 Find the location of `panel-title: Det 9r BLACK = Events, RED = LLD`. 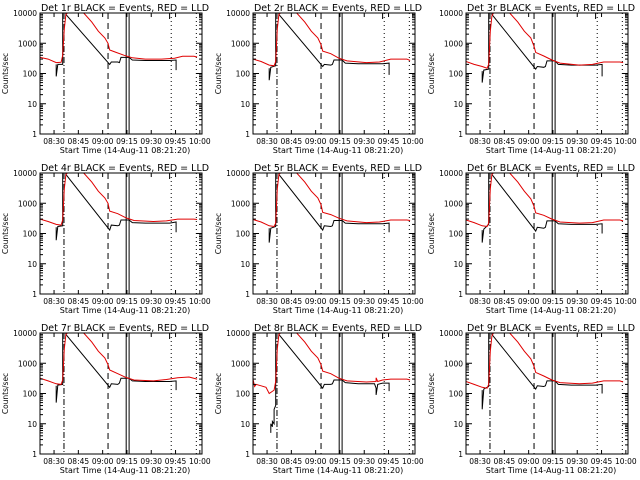

panel-title: Det 9r BLACK = Events, RED = LLD is located at coordinates (551, 328).